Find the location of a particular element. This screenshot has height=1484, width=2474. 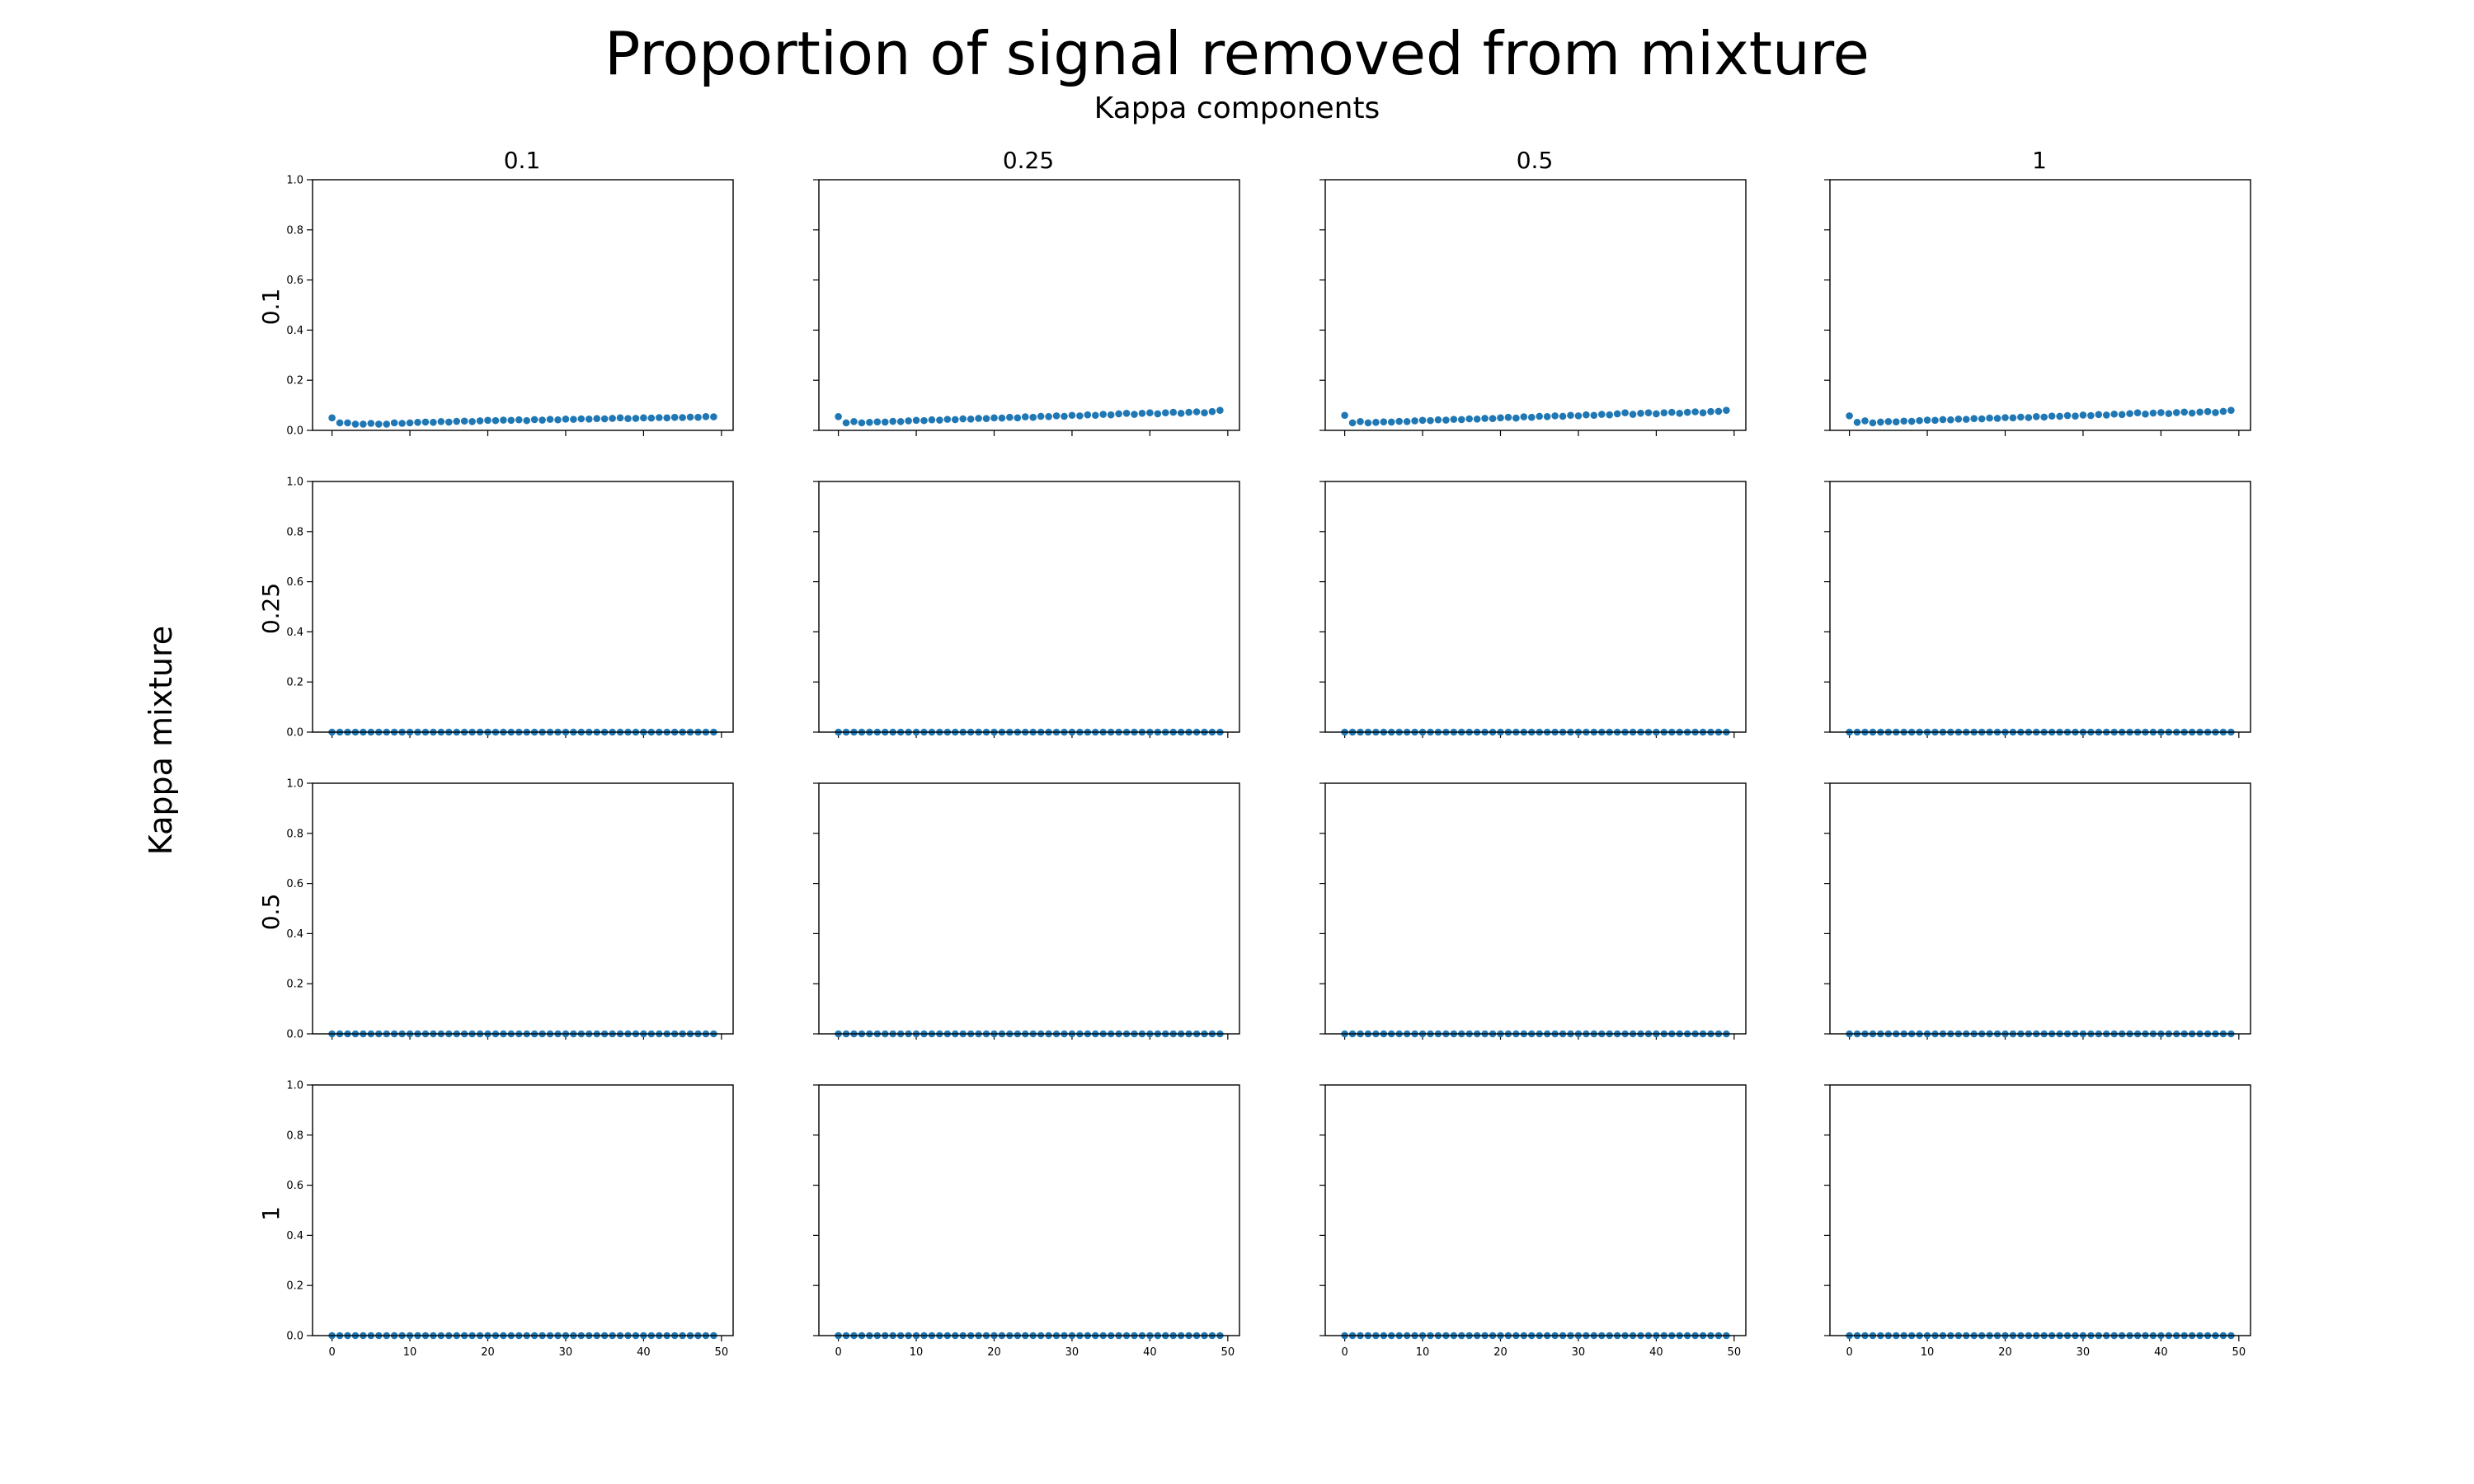

y-tick-label: 1.0 is located at coordinates (294, 483).